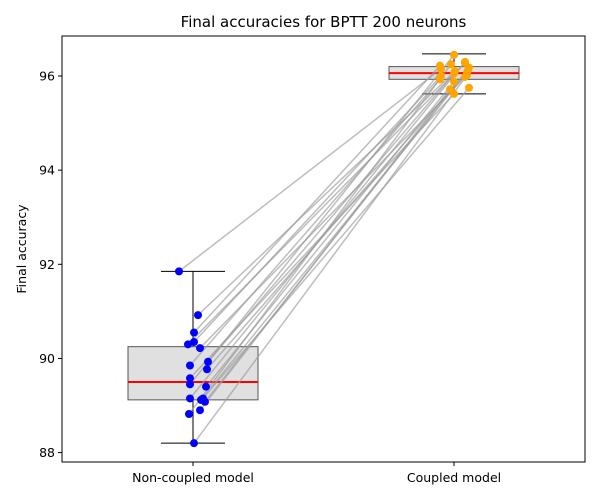  I want to click on y-tick-label: 90, so click(47, 358).